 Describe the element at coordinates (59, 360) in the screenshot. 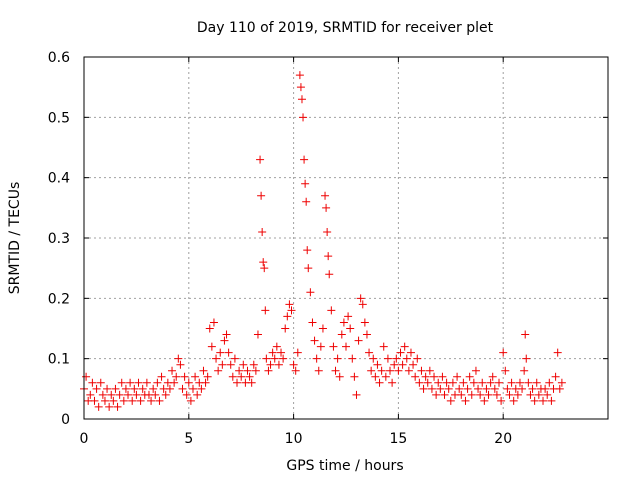

I see `y-tick-label: 0.1` at that location.